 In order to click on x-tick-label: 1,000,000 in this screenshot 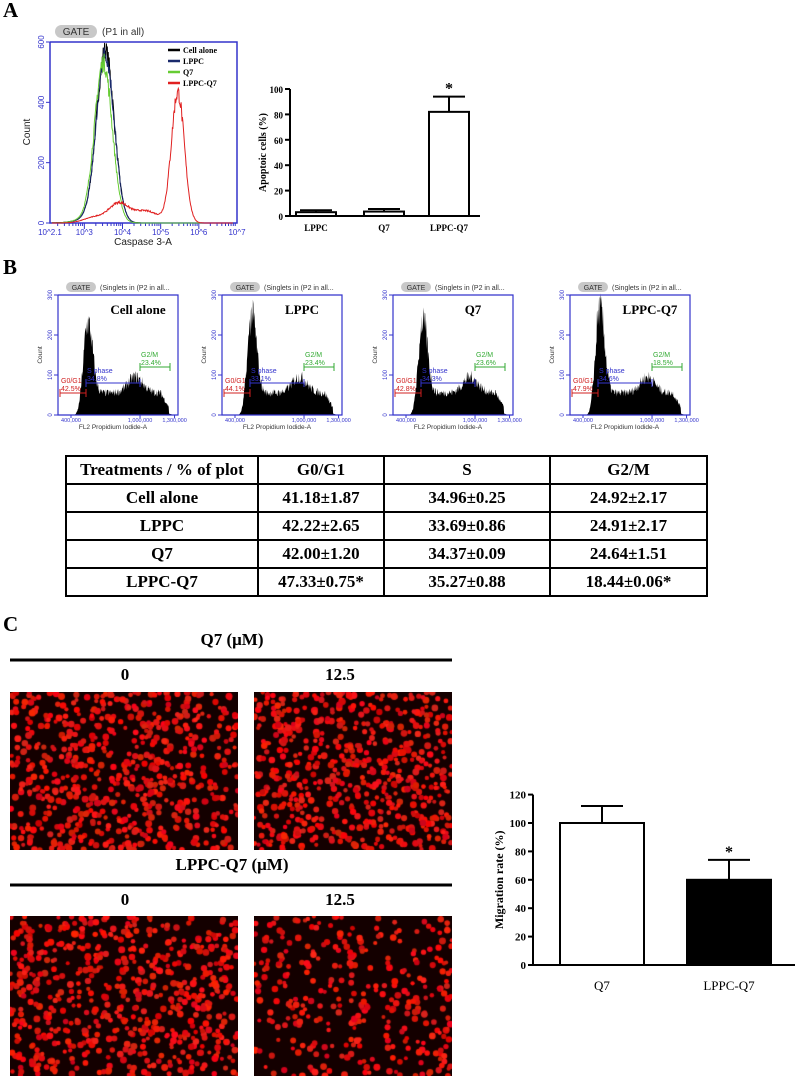, I will do `click(652, 421)`.